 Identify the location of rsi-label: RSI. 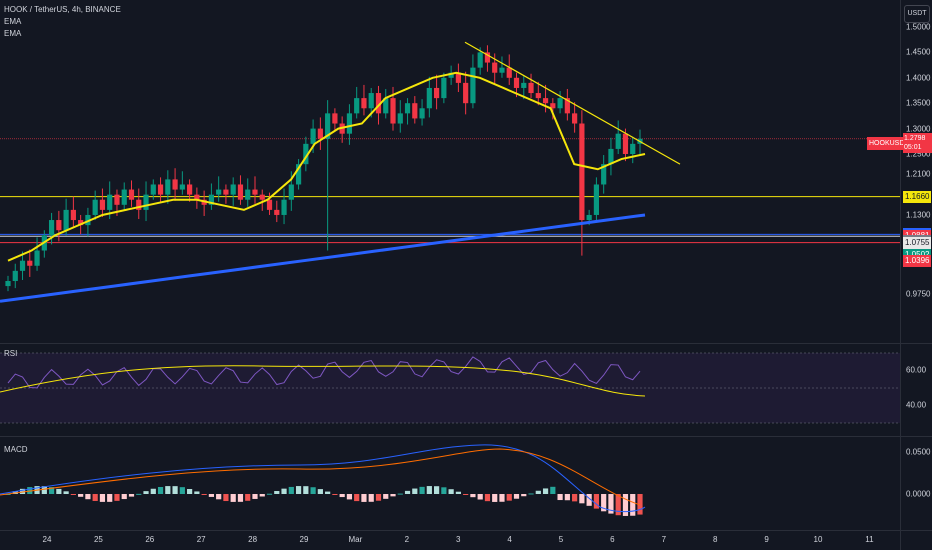
(11, 353).